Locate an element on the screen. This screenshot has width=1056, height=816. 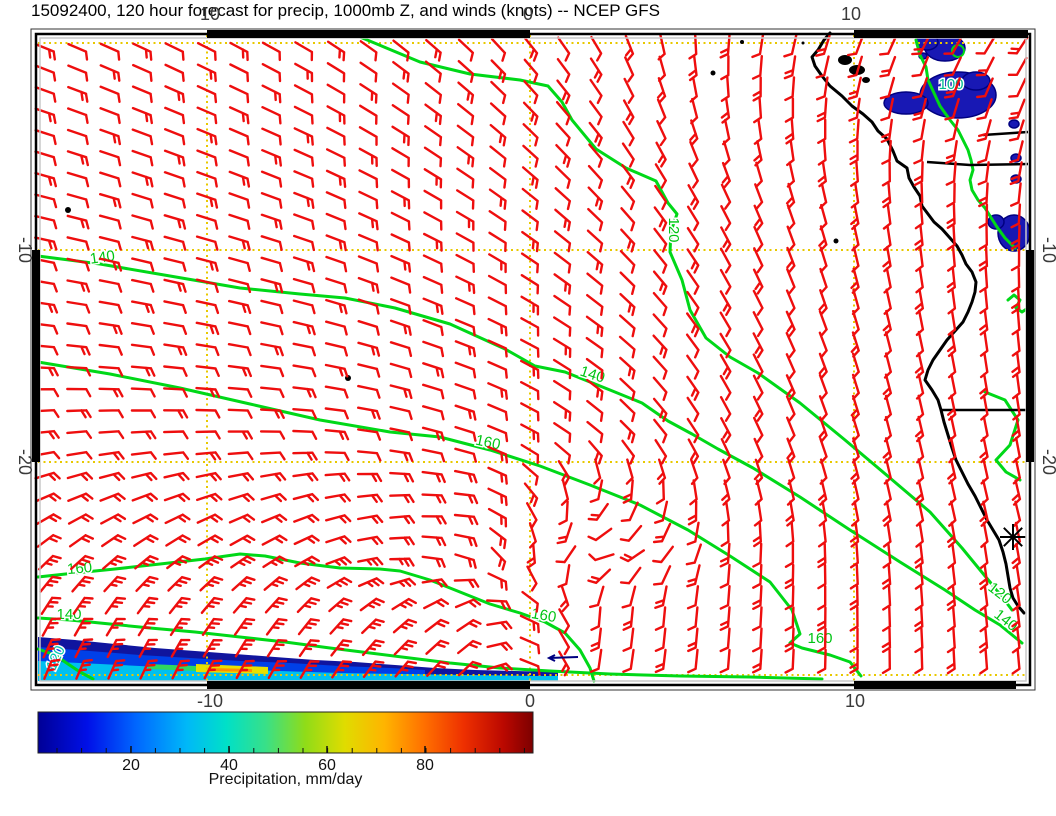
contour-z120-corner is located at coordinates (65, 664).